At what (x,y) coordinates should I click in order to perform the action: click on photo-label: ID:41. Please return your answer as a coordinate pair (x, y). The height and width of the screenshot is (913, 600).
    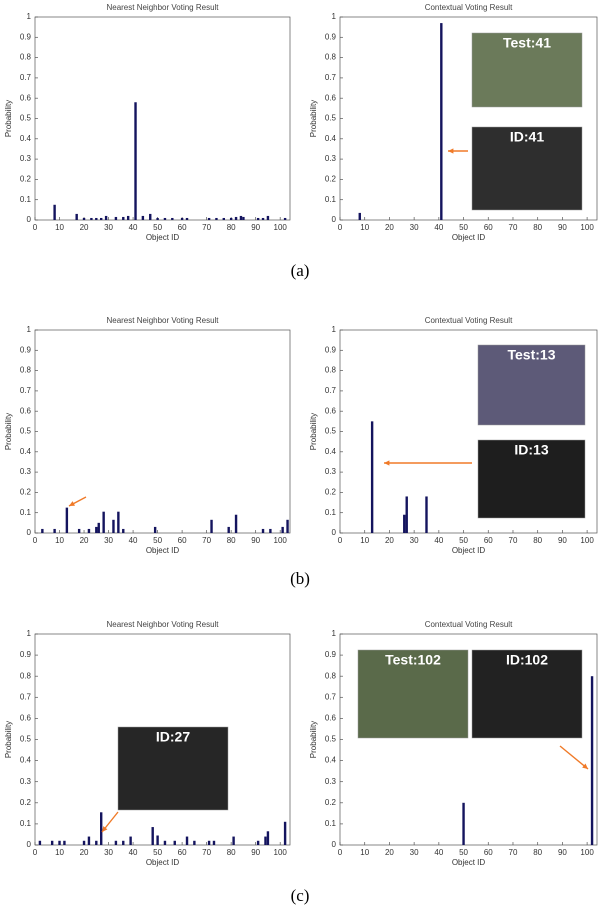
    Looking at the image, I should click on (527, 137).